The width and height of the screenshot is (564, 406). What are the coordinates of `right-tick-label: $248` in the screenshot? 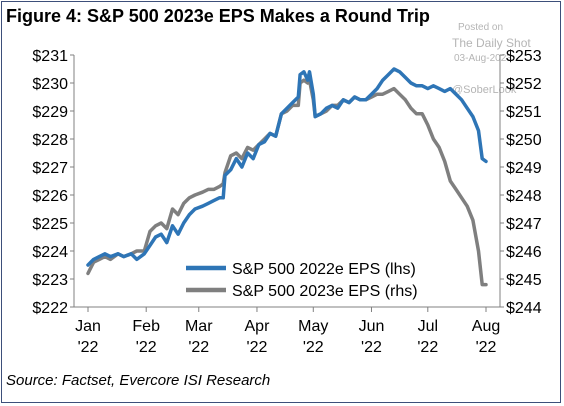 It's located at (524, 196).